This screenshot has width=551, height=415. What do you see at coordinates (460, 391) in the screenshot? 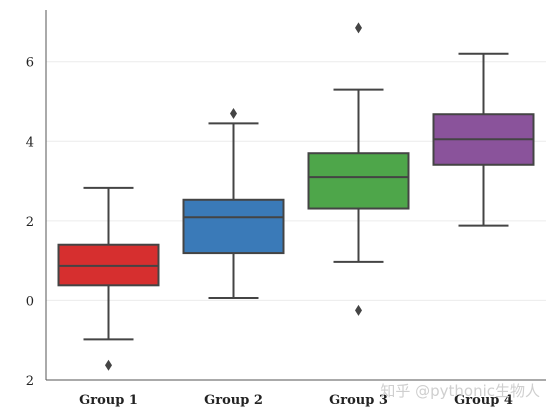
I see `watermark-text: 知乎 @pythonic生物人` at bounding box center [460, 391].